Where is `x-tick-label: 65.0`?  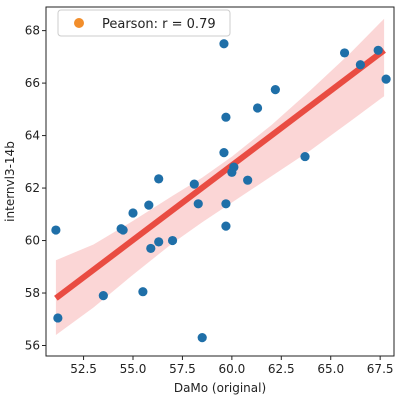 x-tick-label: 65.0 is located at coordinates (330, 369).